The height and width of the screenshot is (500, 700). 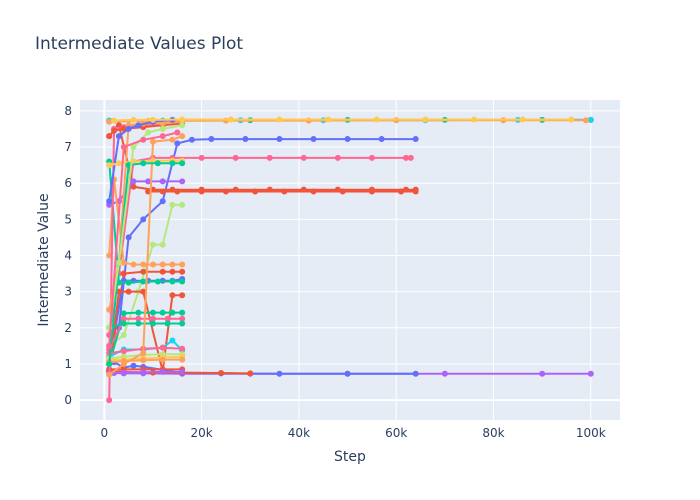 What do you see at coordinates (44, 259) in the screenshot?
I see `y-axis-title: Intermediate Value` at bounding box center [44, 259].